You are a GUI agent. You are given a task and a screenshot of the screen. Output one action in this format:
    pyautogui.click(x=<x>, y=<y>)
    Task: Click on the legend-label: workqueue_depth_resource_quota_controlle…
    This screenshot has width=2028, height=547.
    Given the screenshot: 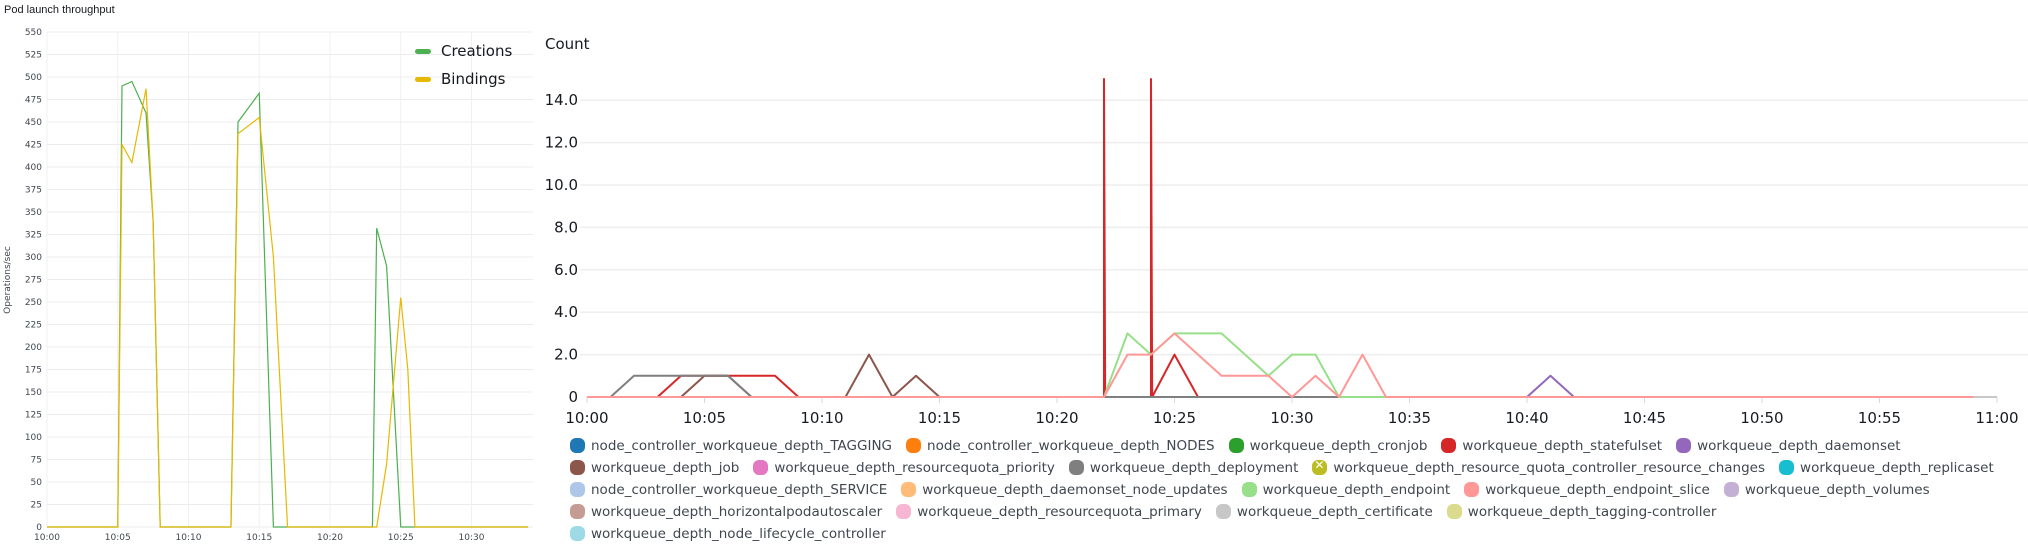 What is the action you would take?
    pyautogui.click(x=1549, y=467)
    